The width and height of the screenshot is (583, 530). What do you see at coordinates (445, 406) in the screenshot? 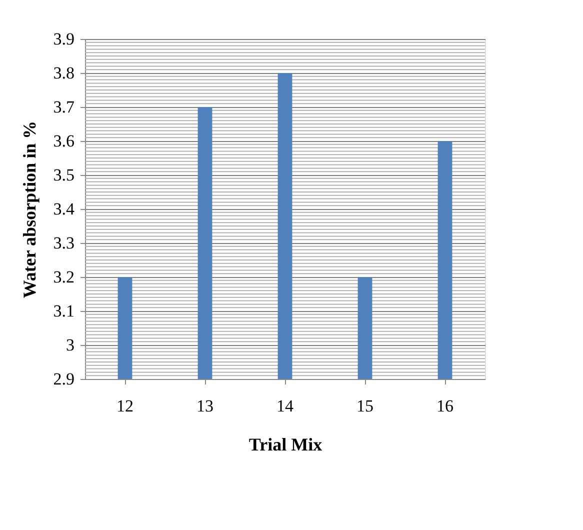
I see `x-tick-label: 16` at bounding box center [445, 406].